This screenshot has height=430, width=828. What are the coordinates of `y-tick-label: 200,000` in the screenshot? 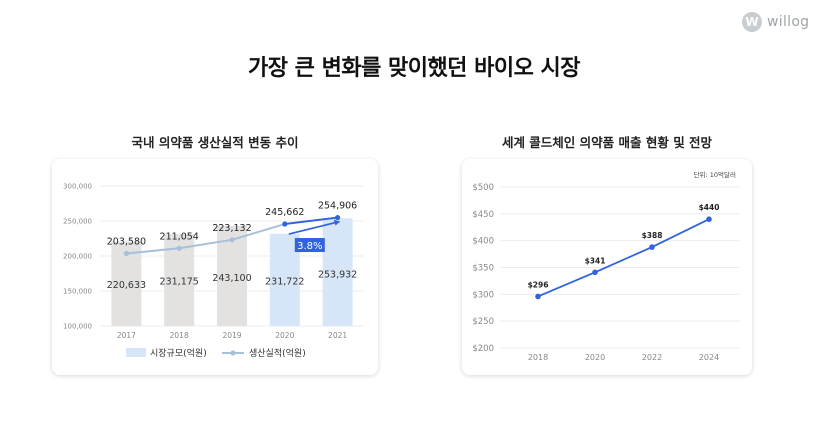 It's located at (77, 257).